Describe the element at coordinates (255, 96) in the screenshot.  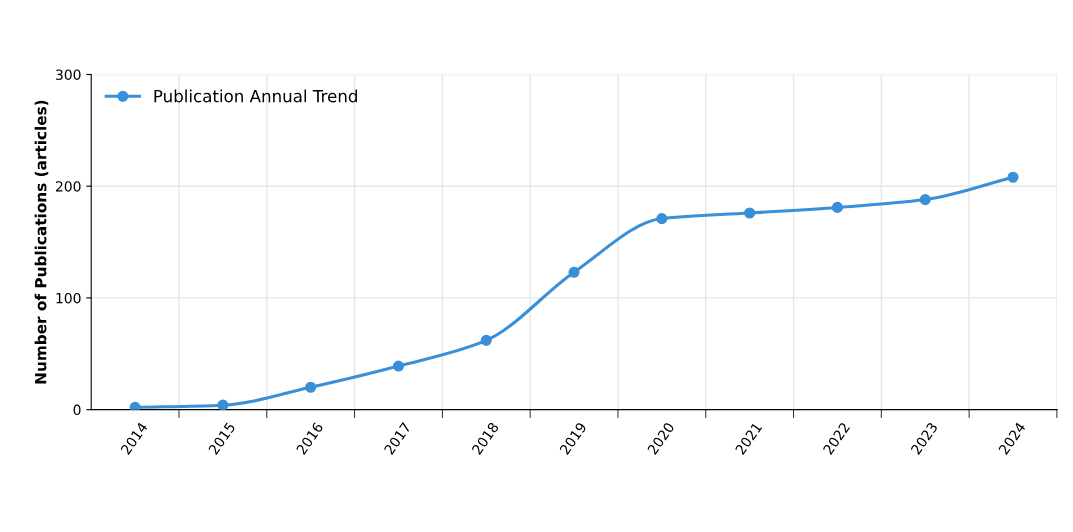
I see `legend-label: Publication Annual Trend` at that location.